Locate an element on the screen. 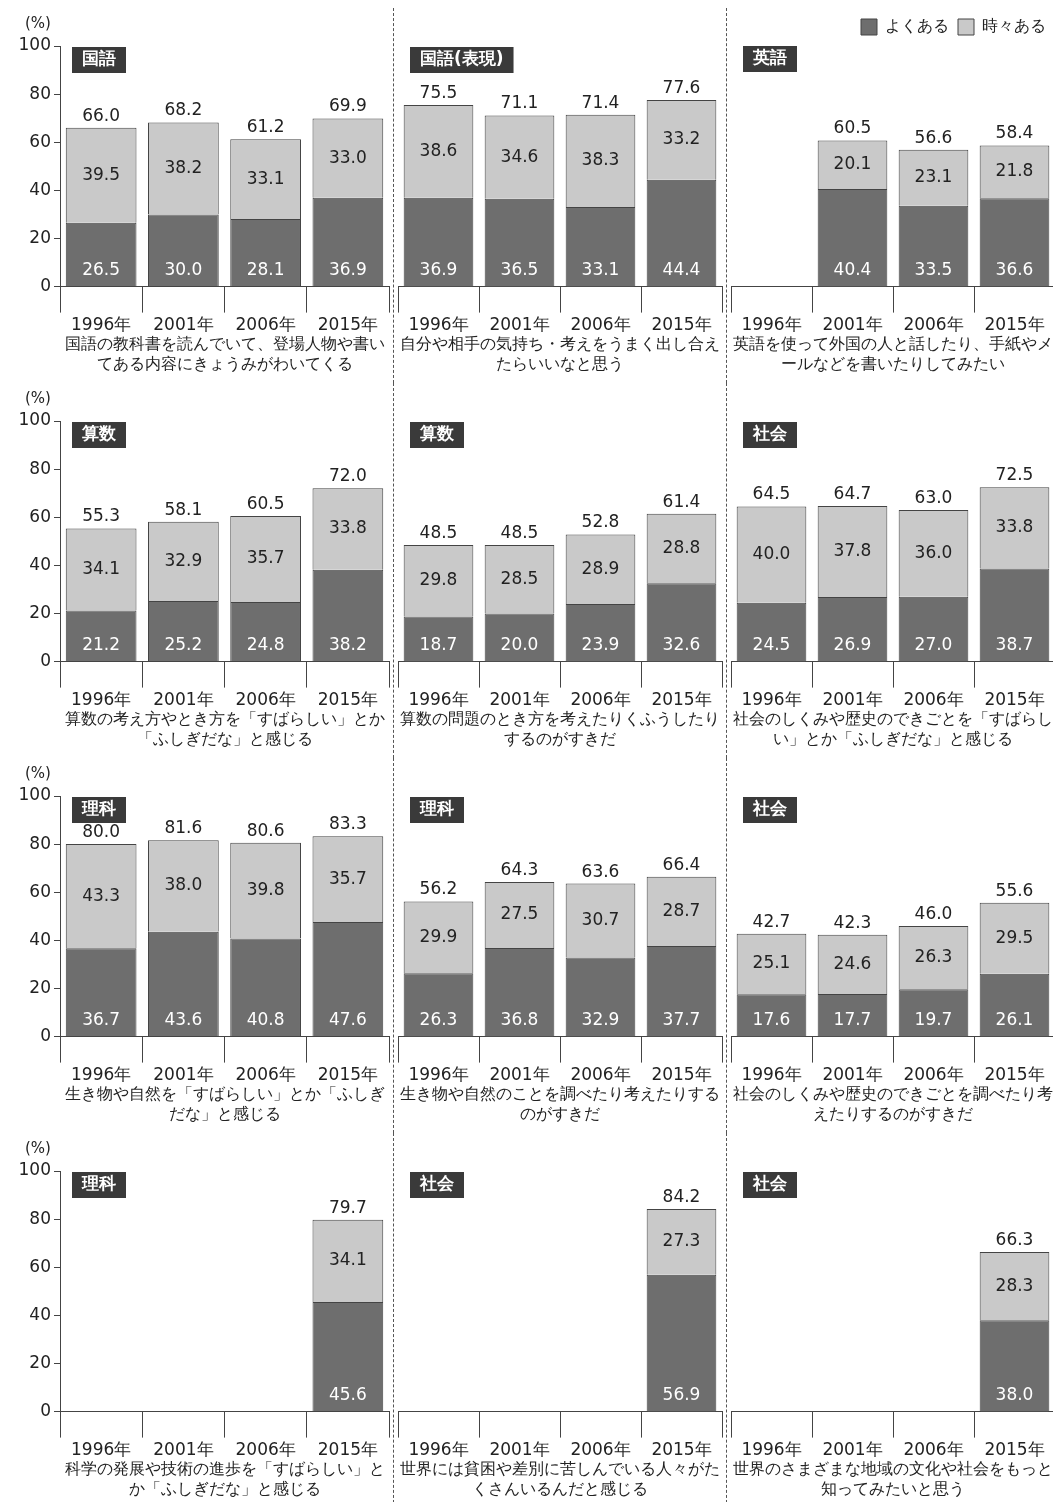  total-label: 68.2 is located at coordinates (183, 109).